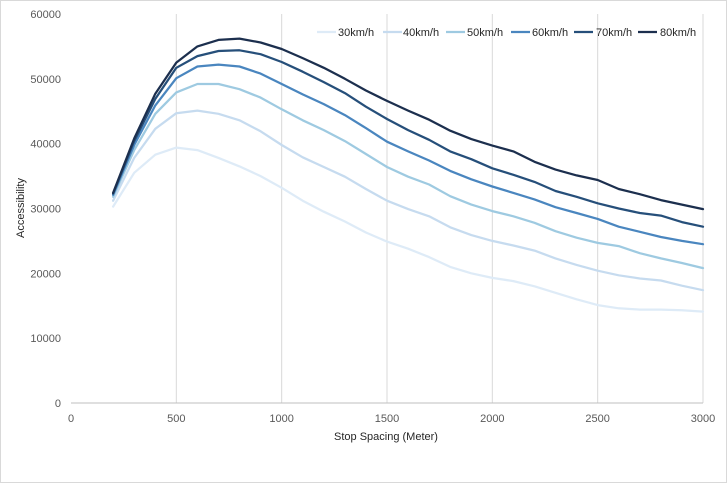 Image resolution: width=727 pixels, height=483 pixels. I want to click on x-axis-title: Stop Spacing (Meter), so click(386, 437).